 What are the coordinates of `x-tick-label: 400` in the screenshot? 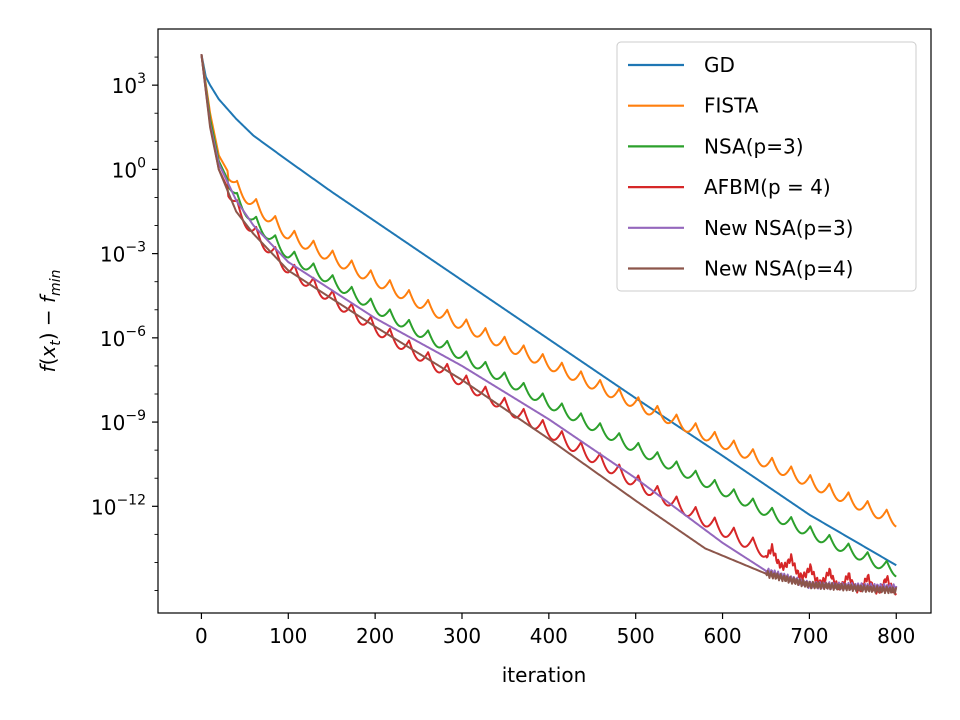 It's located at (549, 636).